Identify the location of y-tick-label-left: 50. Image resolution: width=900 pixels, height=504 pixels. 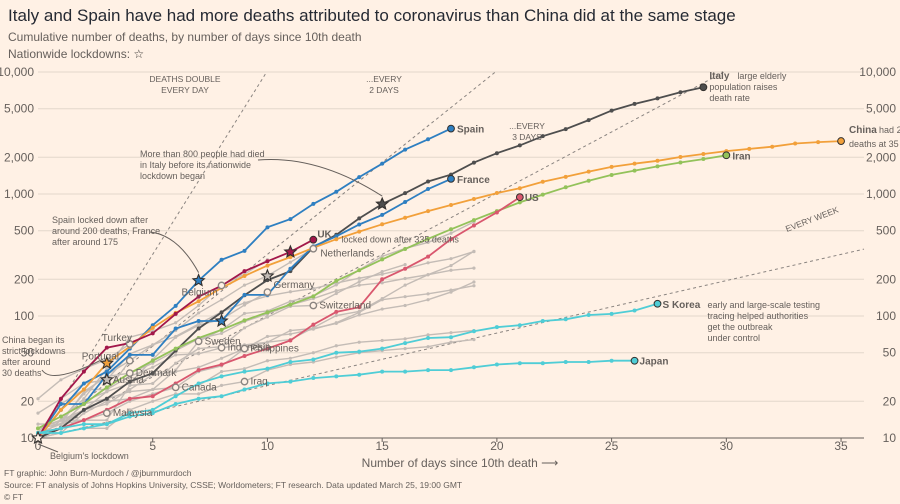
(28, 353).